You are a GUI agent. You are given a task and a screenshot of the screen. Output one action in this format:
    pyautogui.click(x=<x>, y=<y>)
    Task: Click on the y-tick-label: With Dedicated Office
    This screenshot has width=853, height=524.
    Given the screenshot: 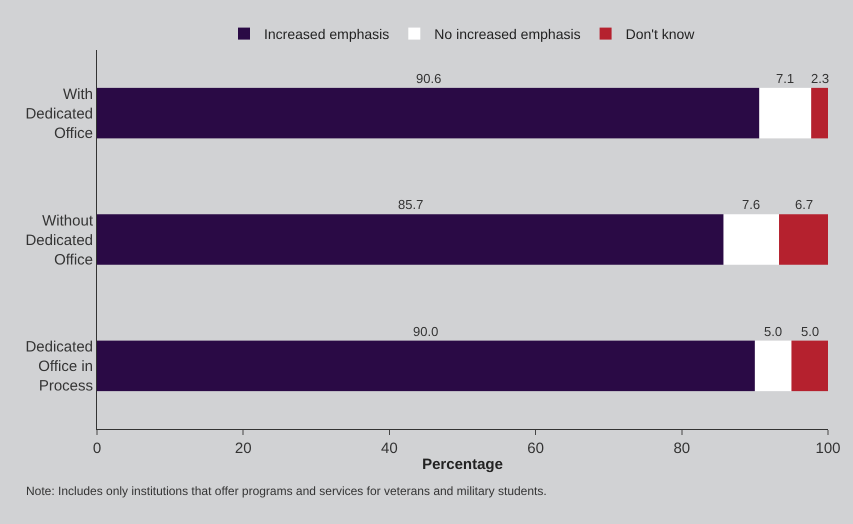 What is the action you would take?
    pyautogui.click(x=59, y=114)
    